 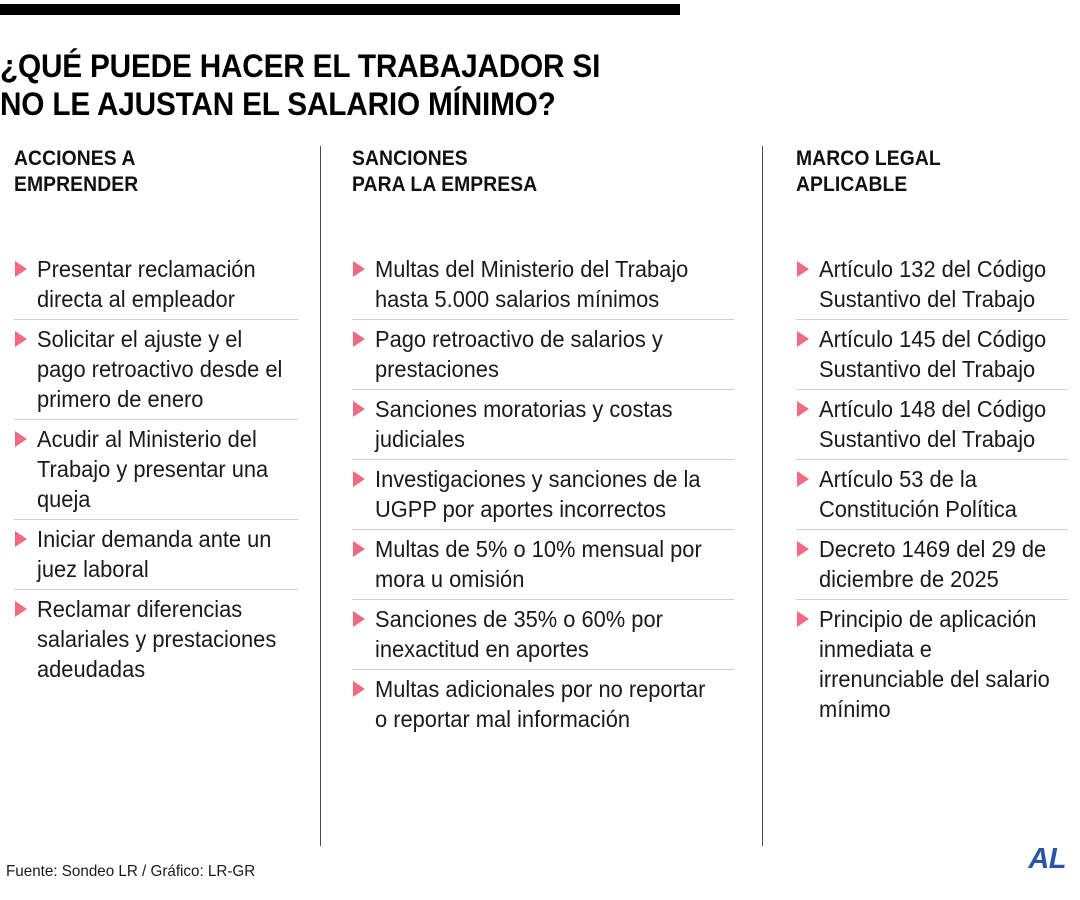 What do you see at coordinates (278, 104) in the screenshot?
I see `page-title-line-2: NO LE AJUSTAN EL SALARIO MÍNIMO?` at bounding box center [278, 104].